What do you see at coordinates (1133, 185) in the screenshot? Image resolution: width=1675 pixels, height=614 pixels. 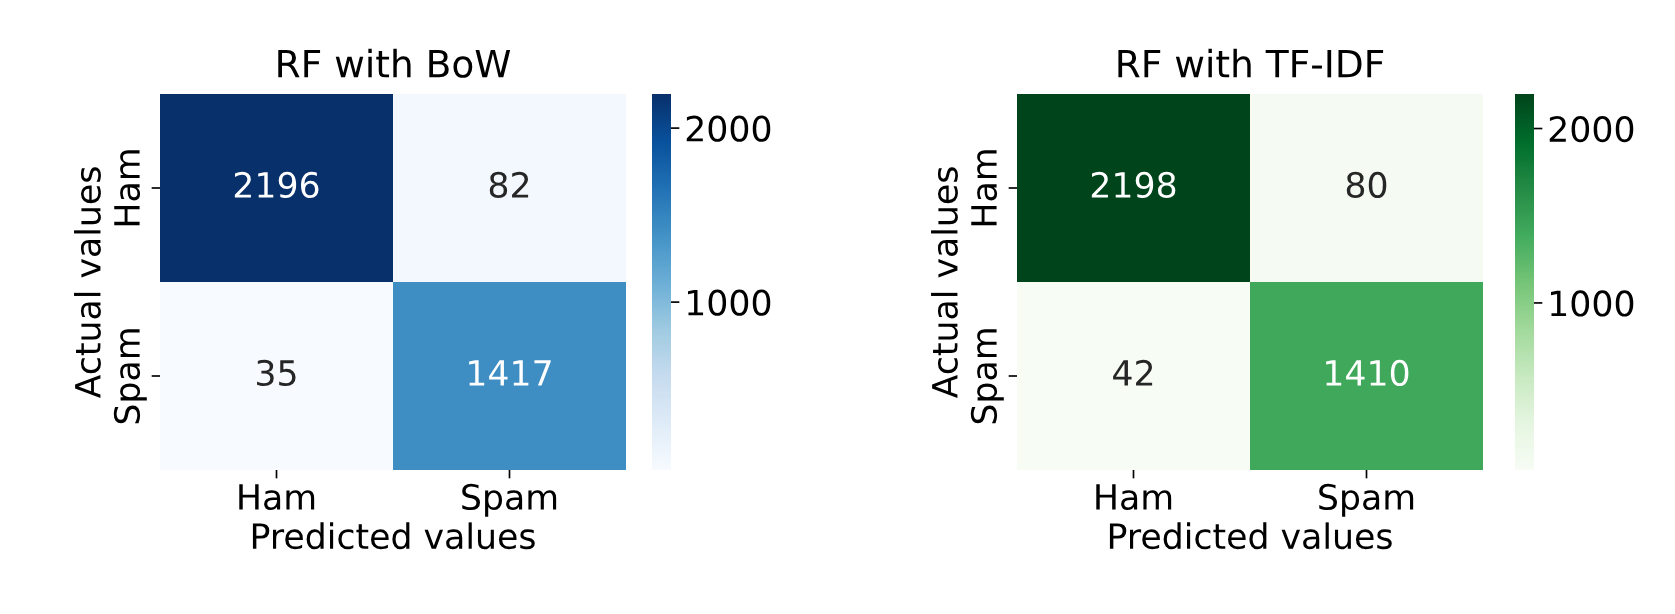 I see `data-label: 2198` at bounding box center [1133, 185].